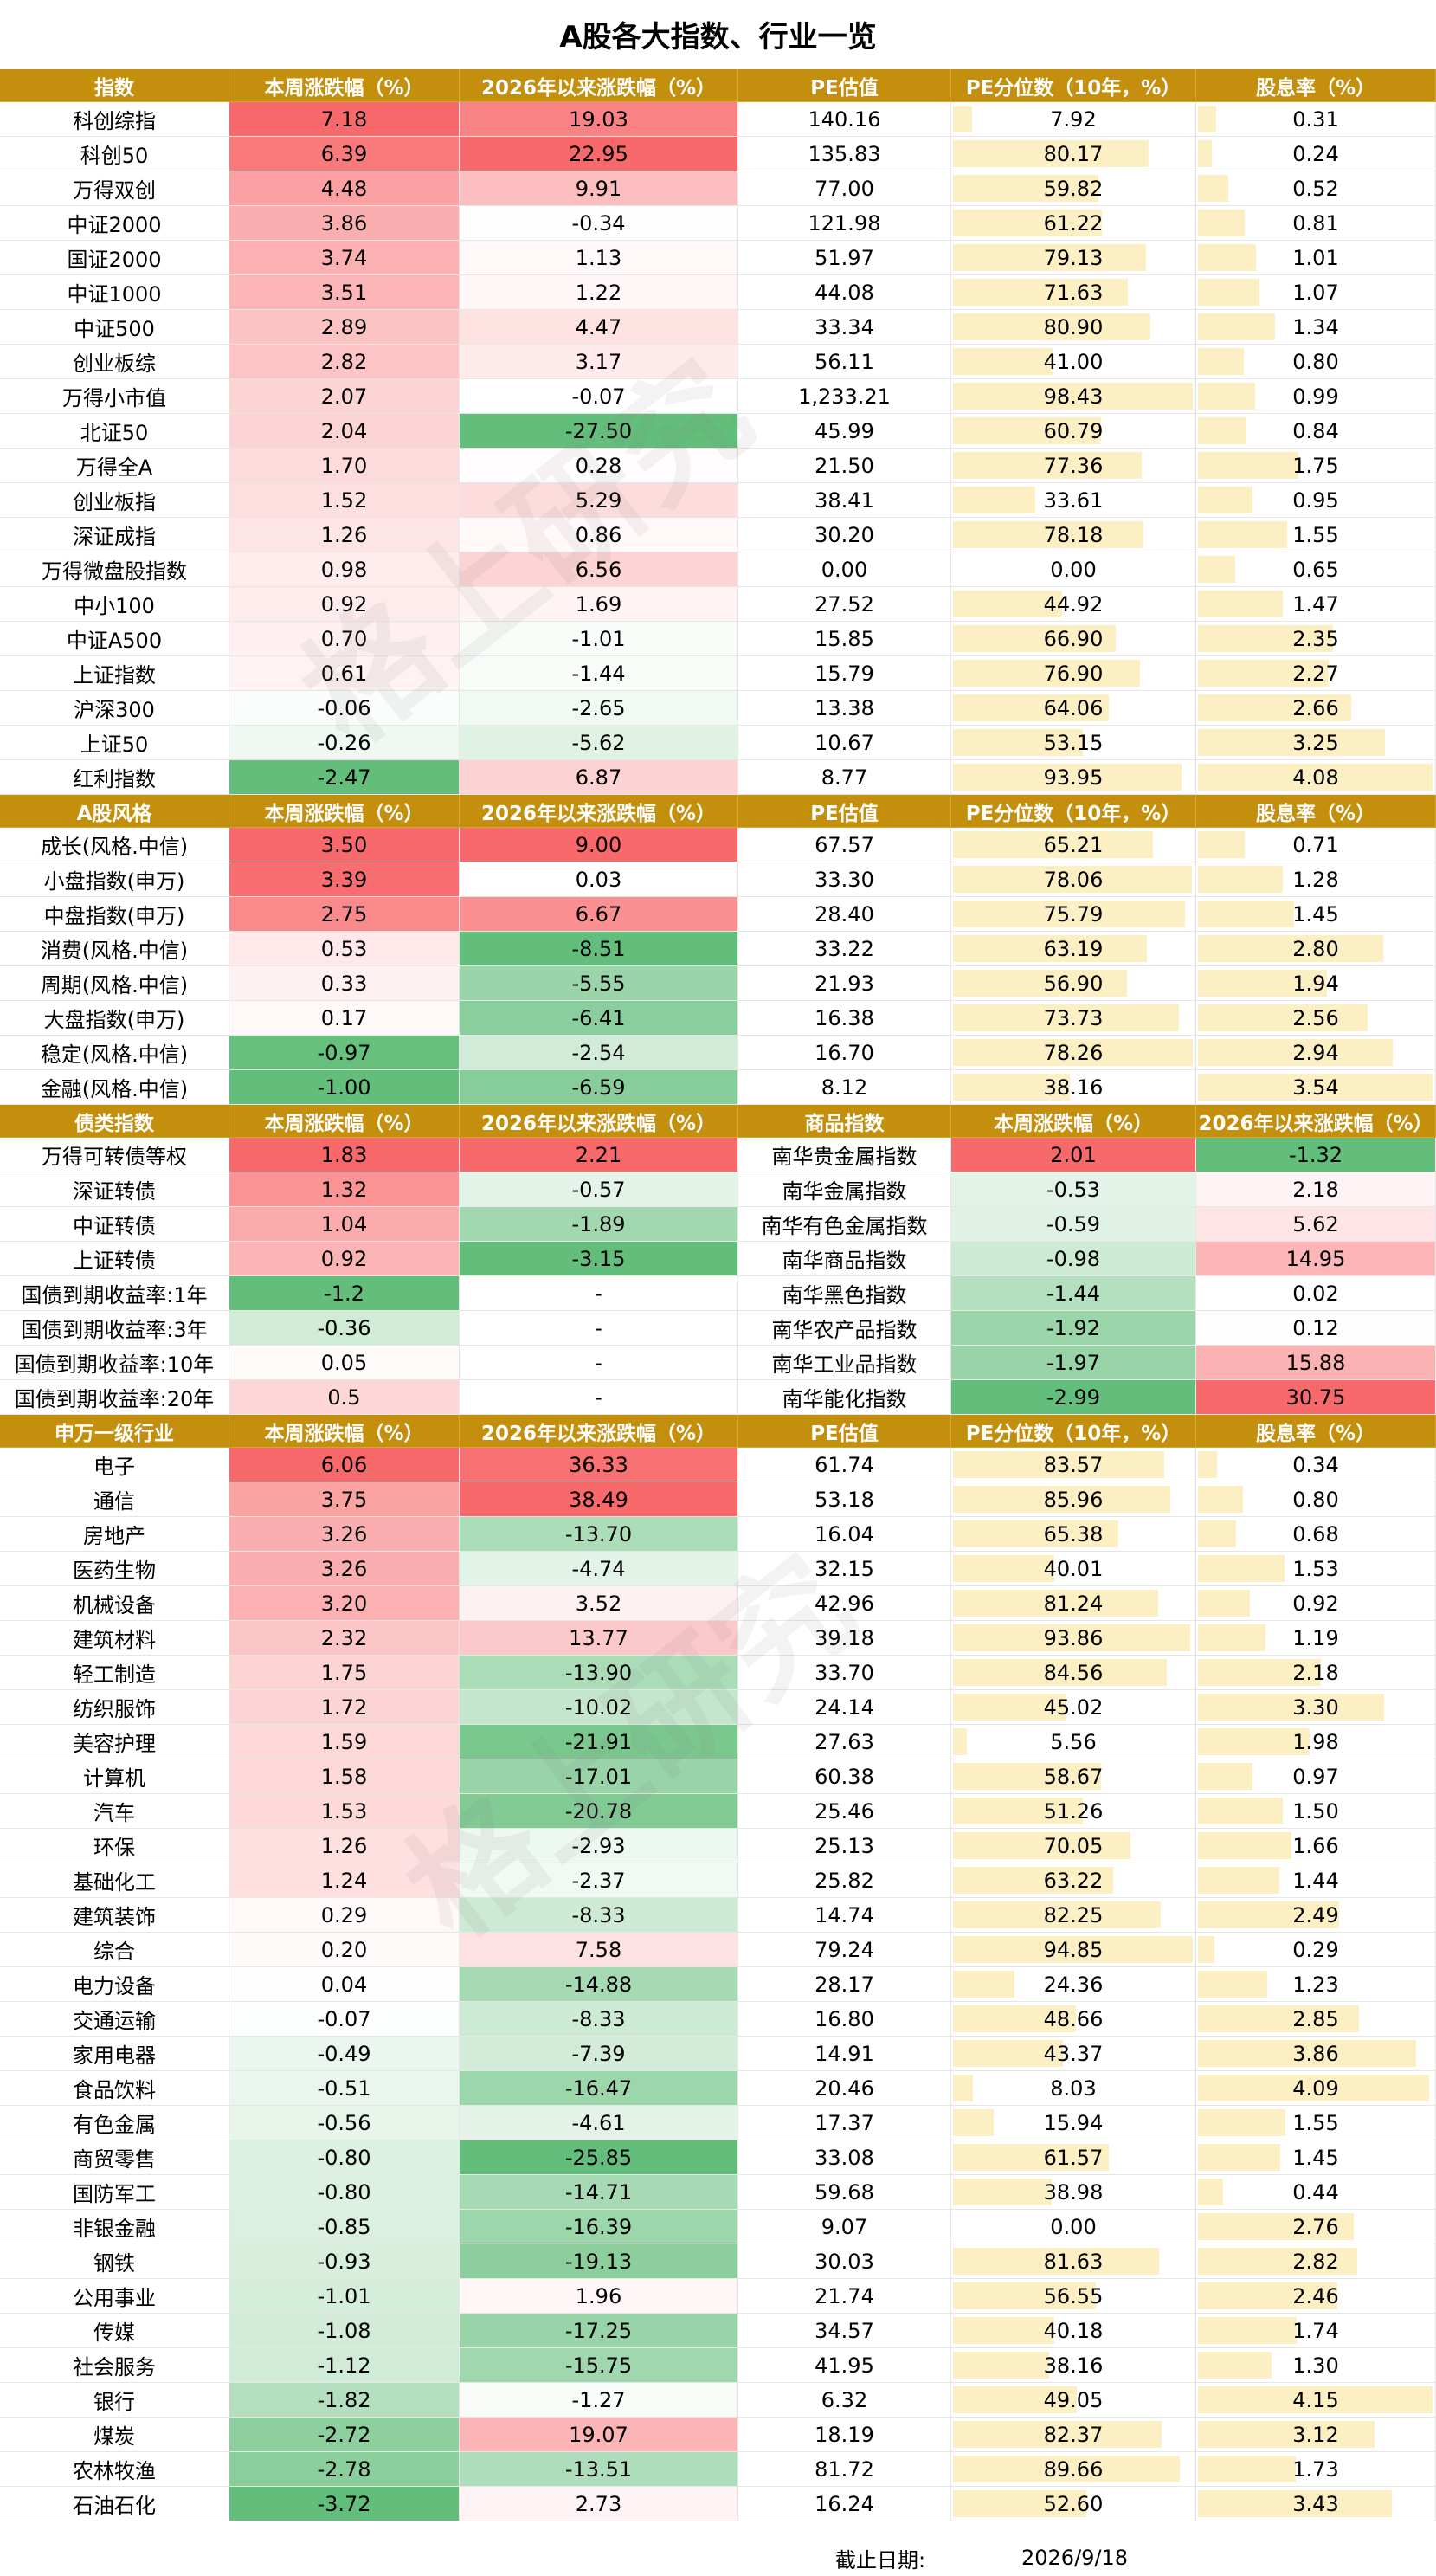  I want to click on table-row: 通信 3.75 38.49 53.18 85.96 0.80, so click(718, 1499).